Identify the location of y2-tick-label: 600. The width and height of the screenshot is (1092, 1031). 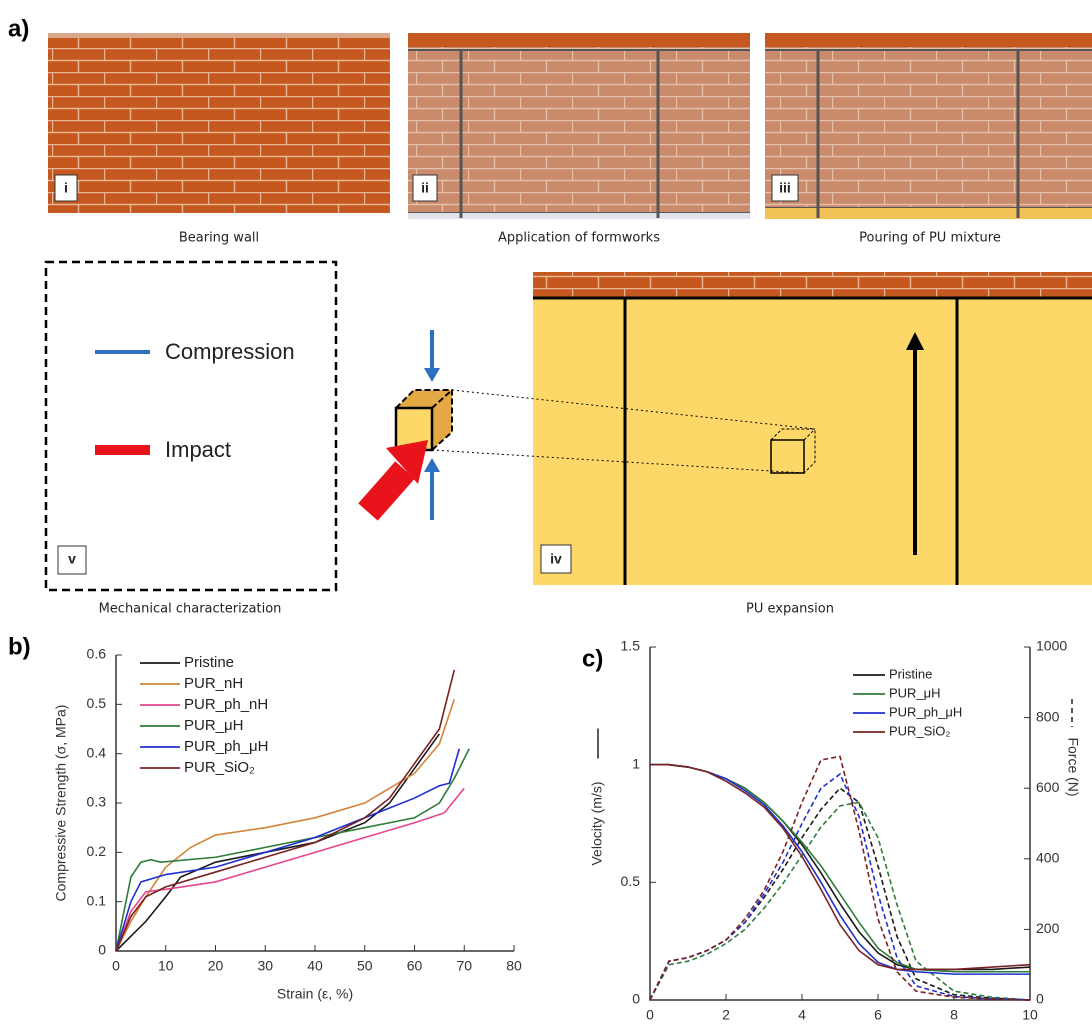
(1048, 787).